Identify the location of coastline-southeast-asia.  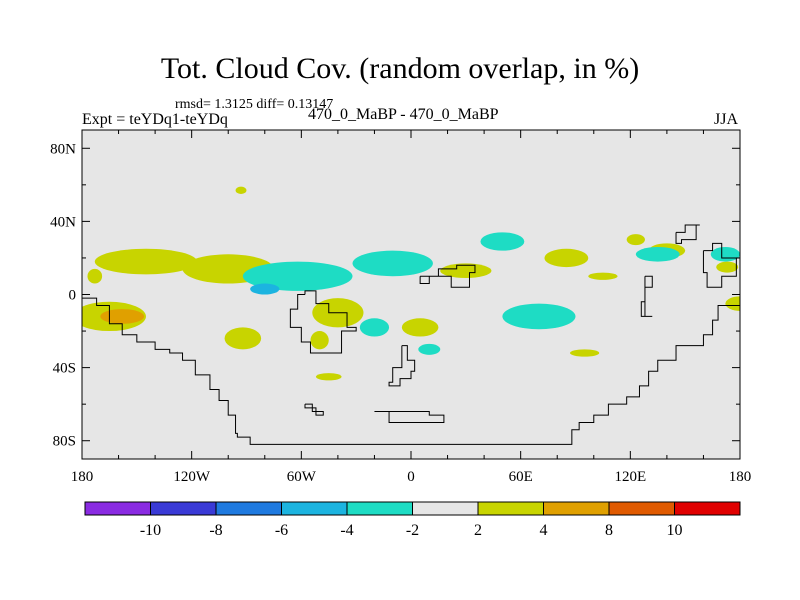
(646, 296).